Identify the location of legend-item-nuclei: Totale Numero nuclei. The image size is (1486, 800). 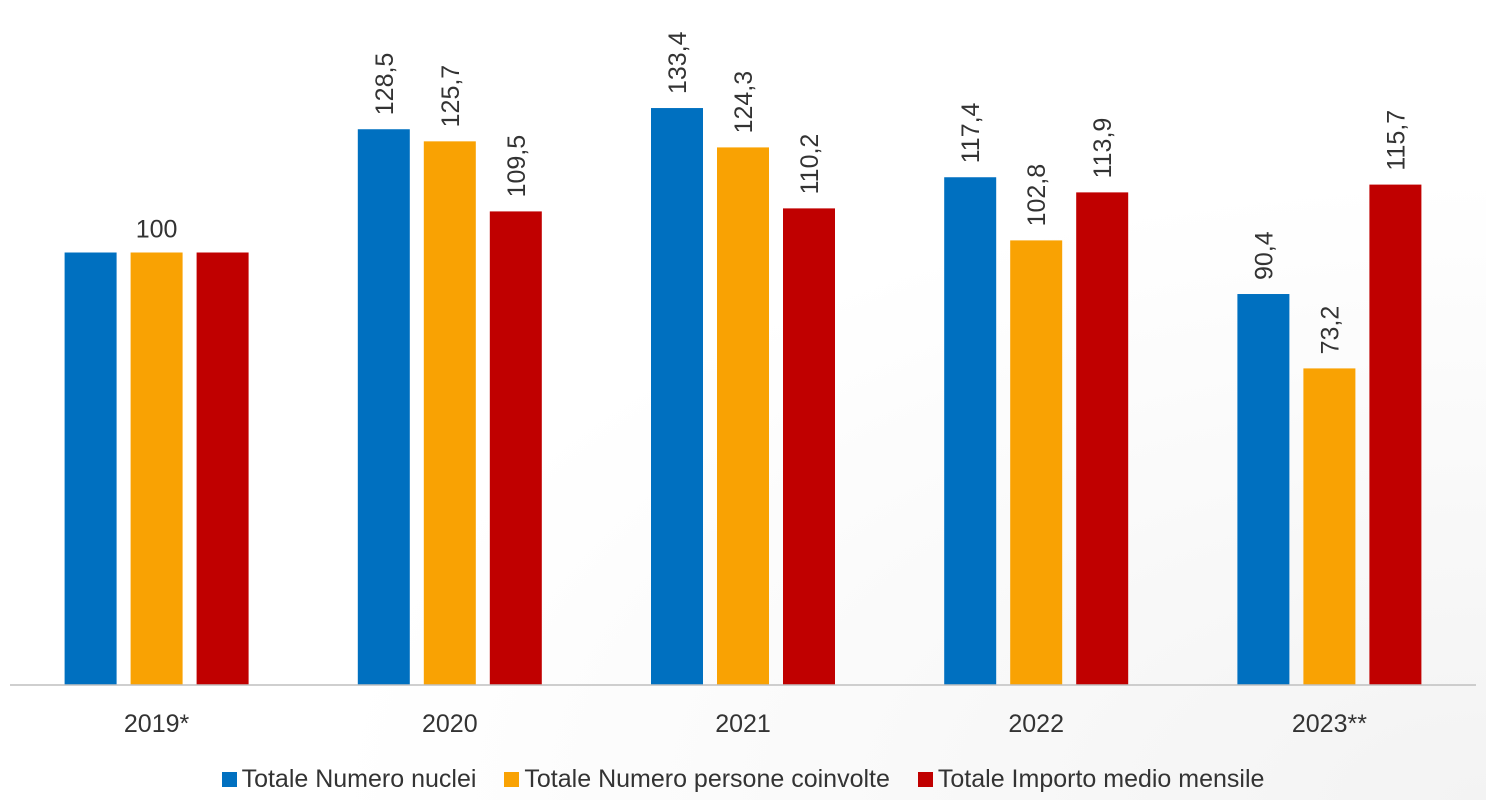
(349, 779).